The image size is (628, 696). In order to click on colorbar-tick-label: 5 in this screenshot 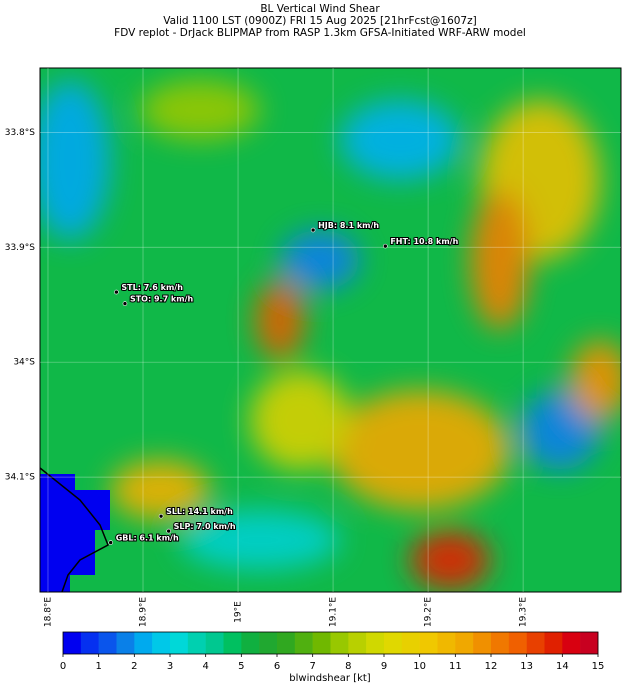, I will do `click(241, 666)`.